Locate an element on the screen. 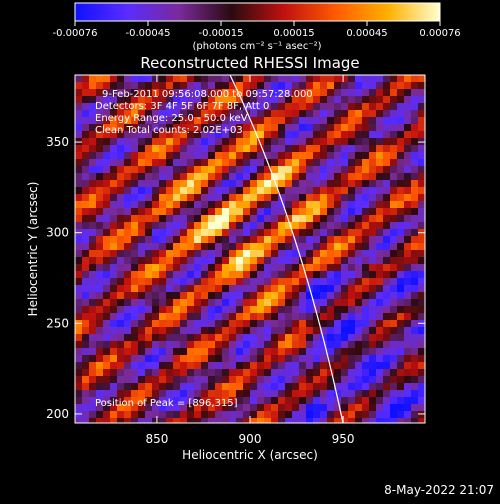 The image size is (500, 504). colorbar-unit-label: (photons cm⁻² s⁻¹ asec⁻²) is located at coordinates (256, 46).